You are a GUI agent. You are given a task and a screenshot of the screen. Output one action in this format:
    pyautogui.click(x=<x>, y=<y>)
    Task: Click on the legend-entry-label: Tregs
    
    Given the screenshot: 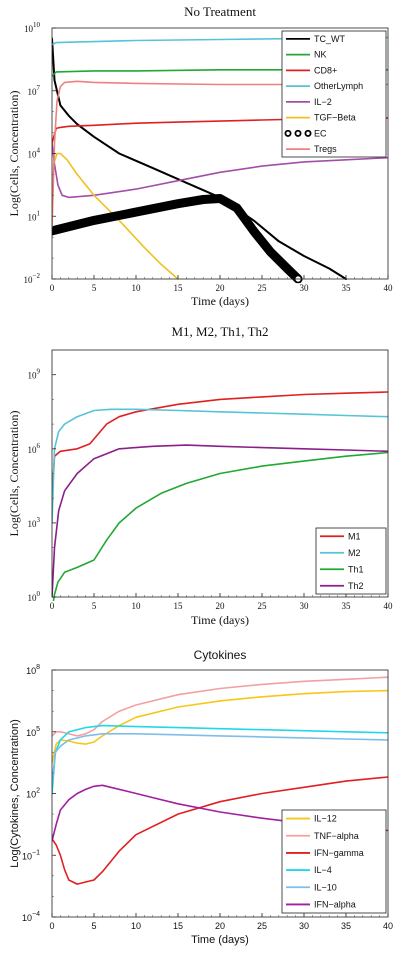 What is the action you would take?
    pyautogui.click(x=325, y=149)
    